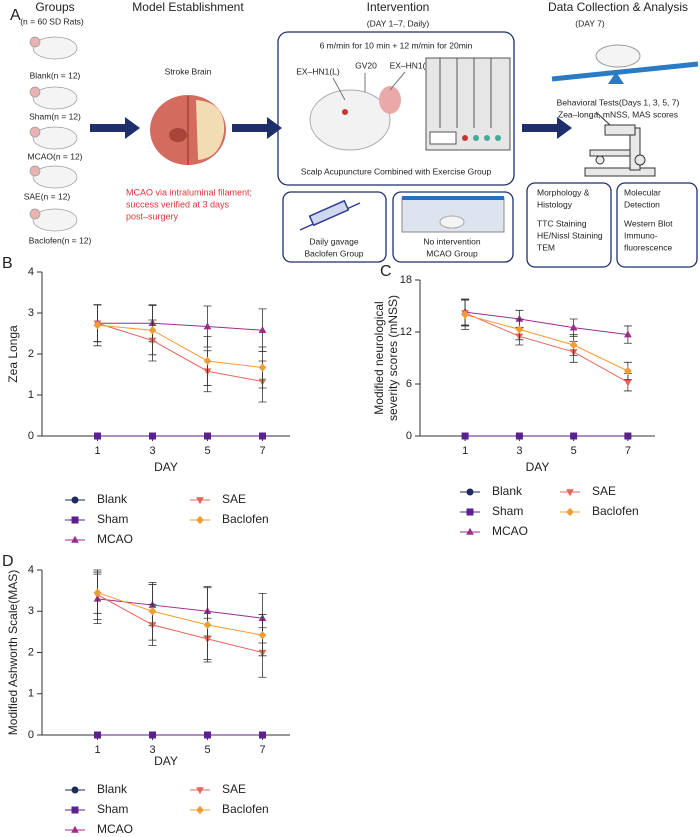 This screenshot has height=837, width=700. Describe the element at coordinates (60, 240) in the screenshot. I see `group-label: Baclofen(n = 12)` at that location.